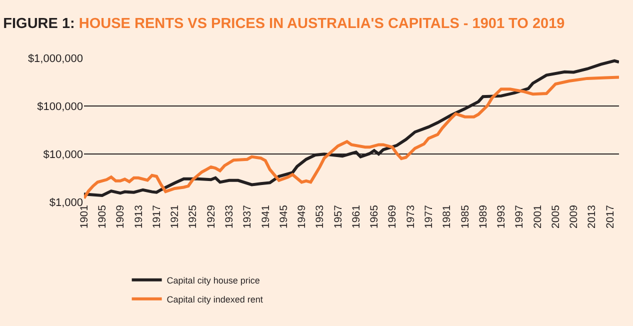 The image size is (633, 326). I want to click on x-tick-label: 2001, so click(538, 216).